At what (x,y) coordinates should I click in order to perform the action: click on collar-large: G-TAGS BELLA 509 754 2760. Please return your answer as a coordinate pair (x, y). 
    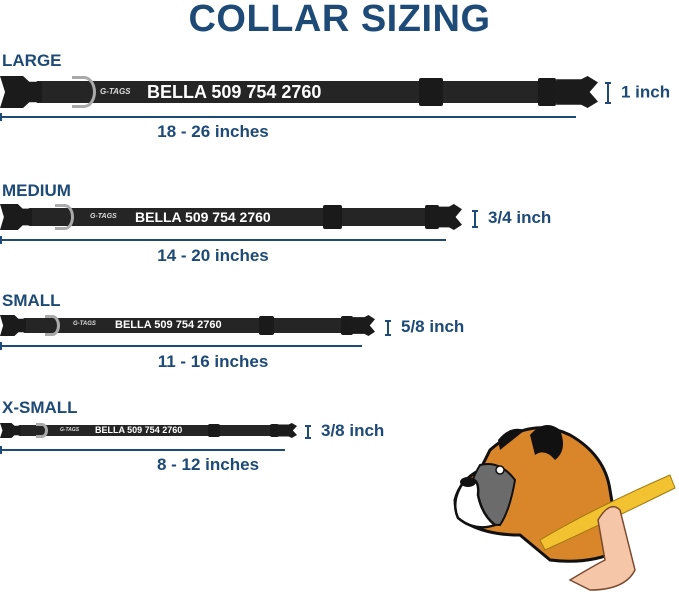
    Looking at the image, I should click on (299, 92).